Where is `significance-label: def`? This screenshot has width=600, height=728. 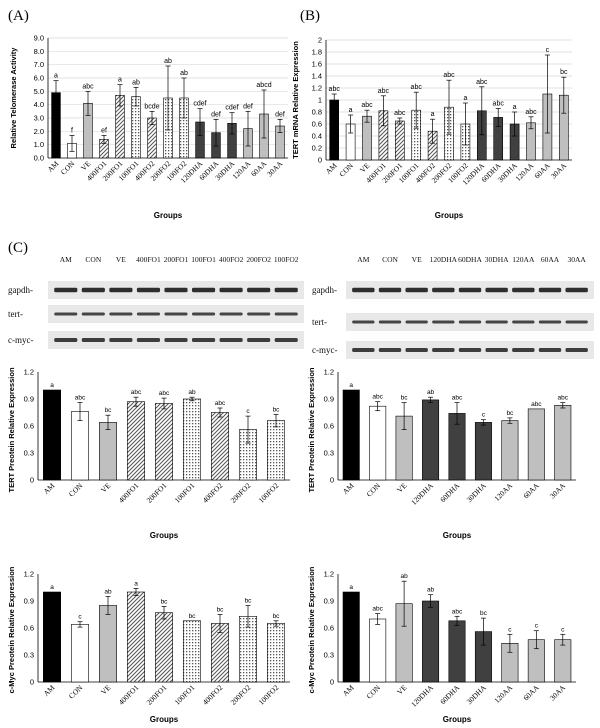
significance-label: def is located at coordinates (280, 114).